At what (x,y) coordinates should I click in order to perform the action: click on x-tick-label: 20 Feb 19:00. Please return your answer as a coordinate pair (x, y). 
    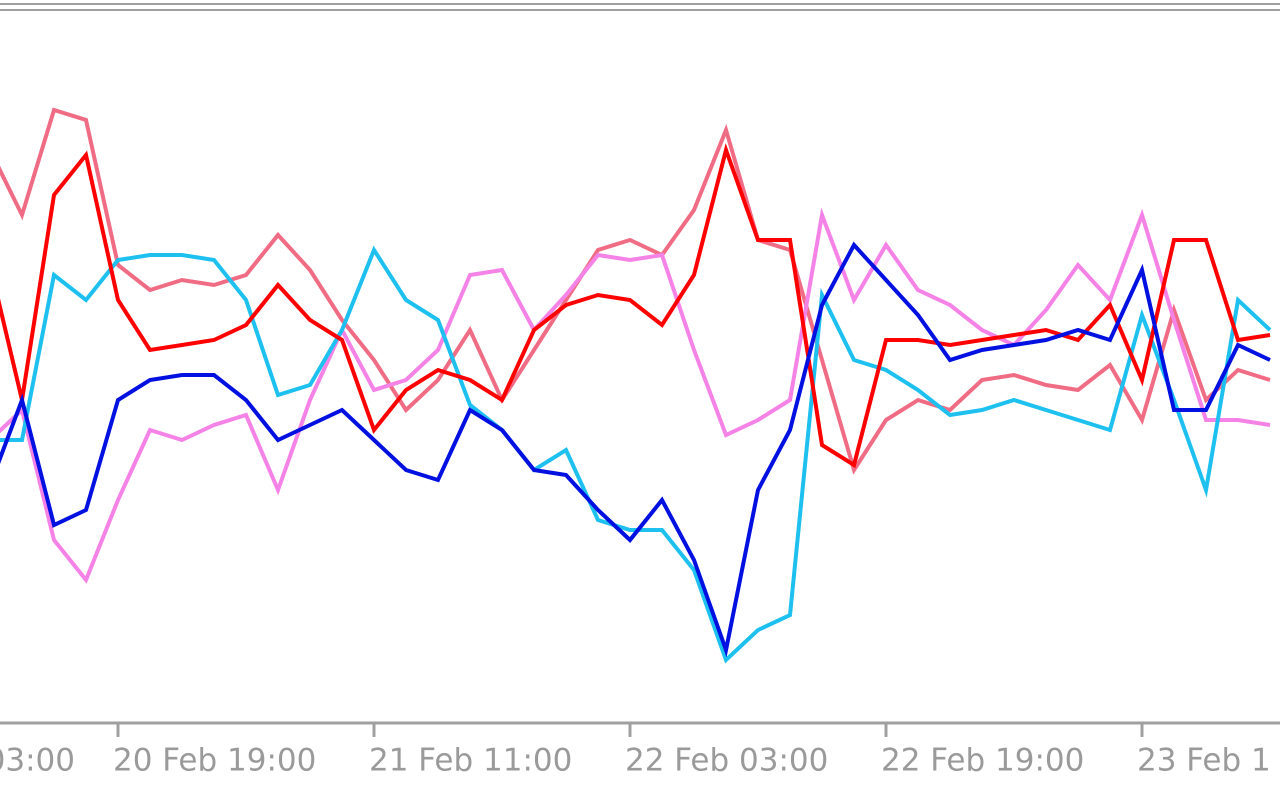
    Looking at the image, I should click on (214, 761).